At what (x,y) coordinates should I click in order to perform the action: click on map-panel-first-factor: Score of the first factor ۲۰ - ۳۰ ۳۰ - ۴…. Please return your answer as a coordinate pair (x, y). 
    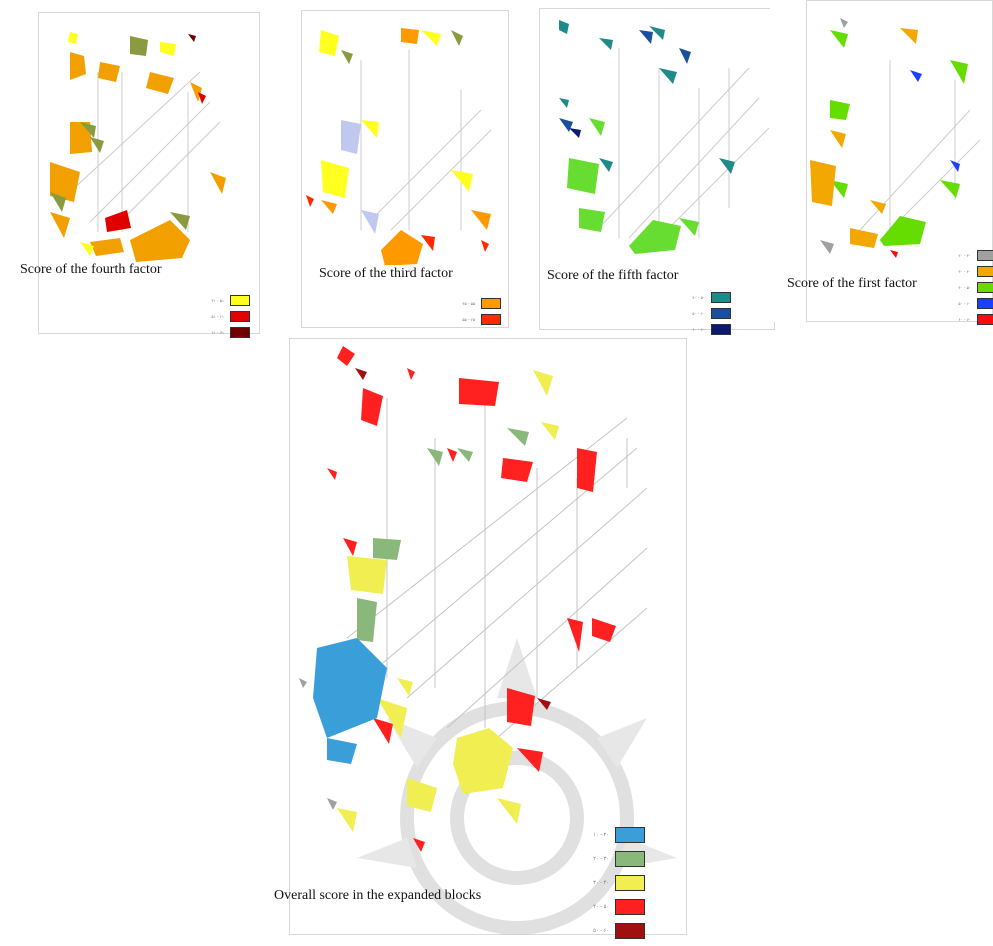
    Looking at the image, I should click on (881, 162).